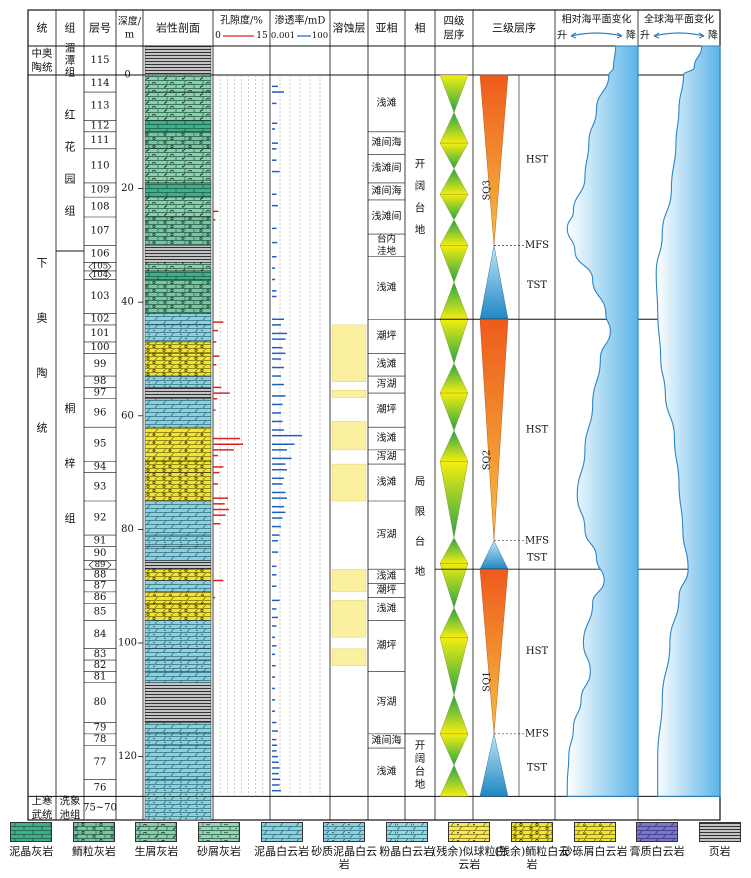 The image size is (751, 878). I want to click on svg-text: 花, so click(70, 147).